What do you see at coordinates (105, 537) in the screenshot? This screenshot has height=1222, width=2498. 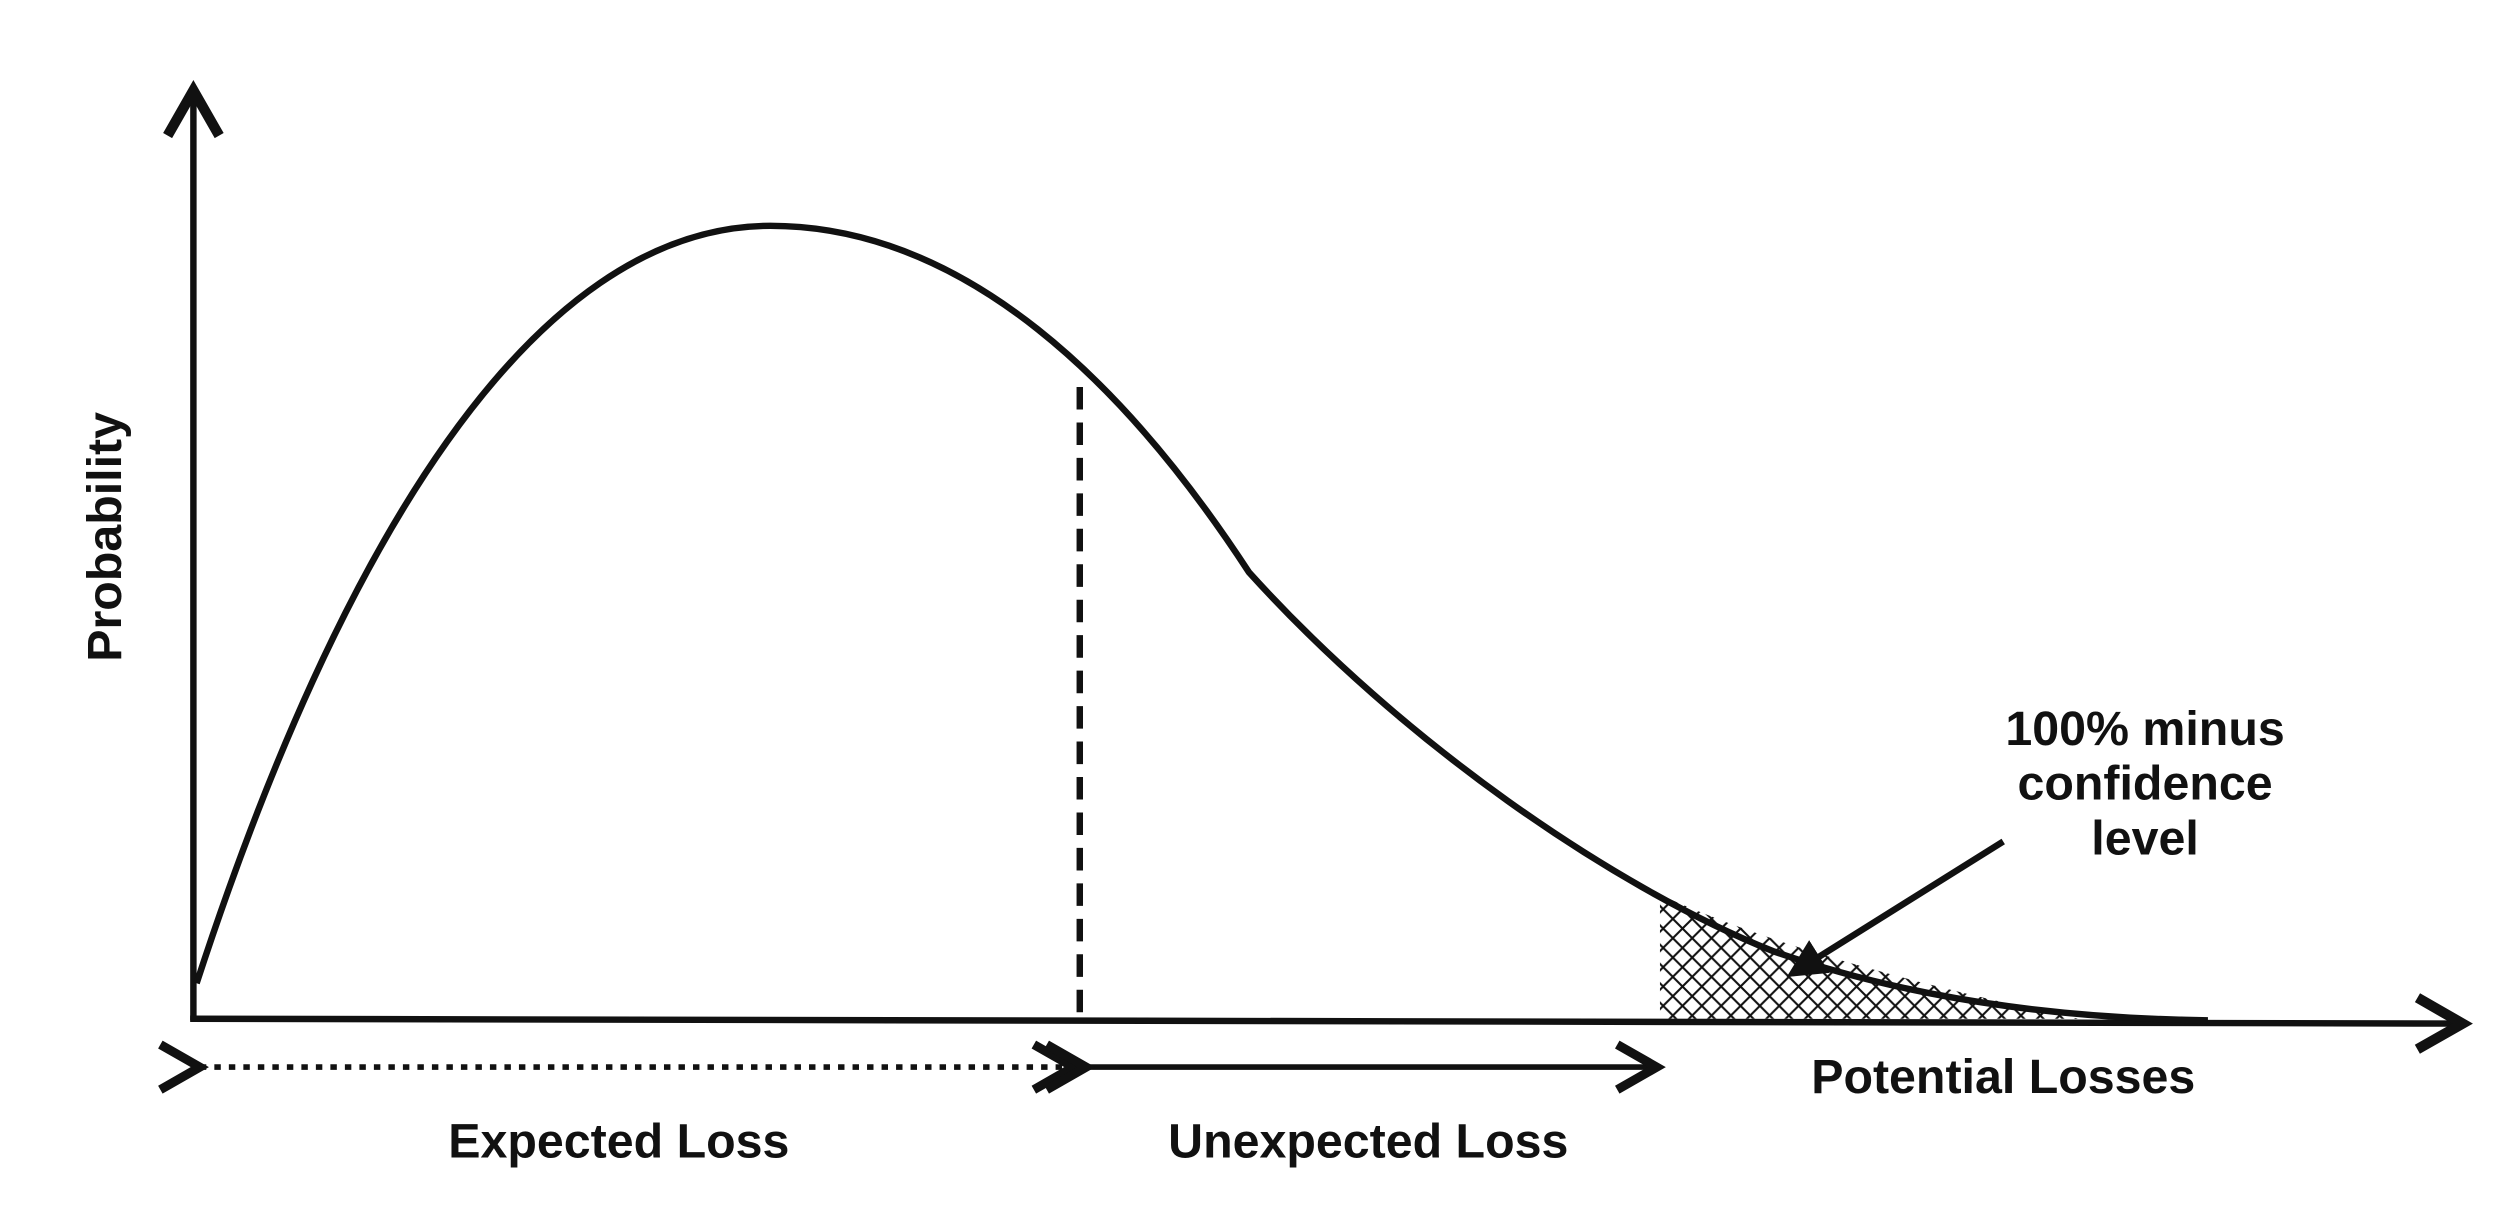 I see `y-axis-label: Probability` at bounding box center [105, 537].